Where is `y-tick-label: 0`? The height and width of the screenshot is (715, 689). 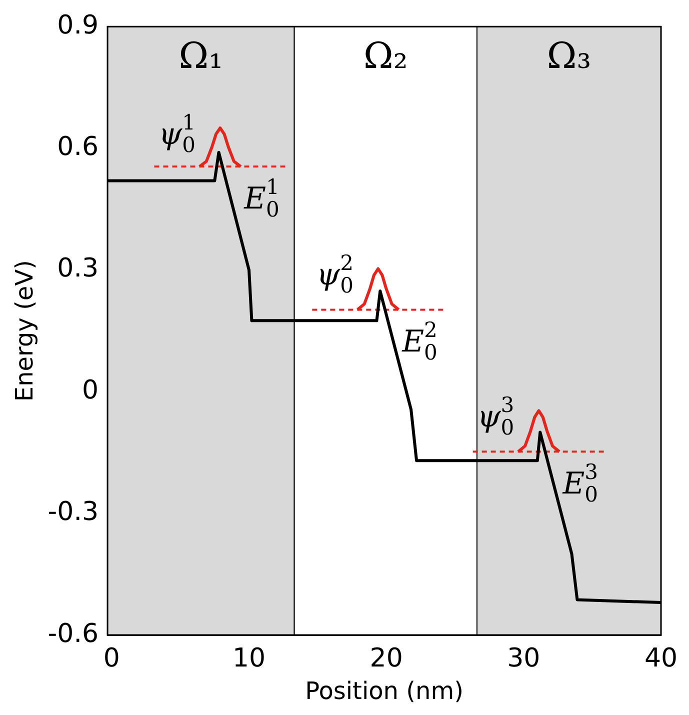
y-tick-label: 0 is located at coordinates (90, 390).